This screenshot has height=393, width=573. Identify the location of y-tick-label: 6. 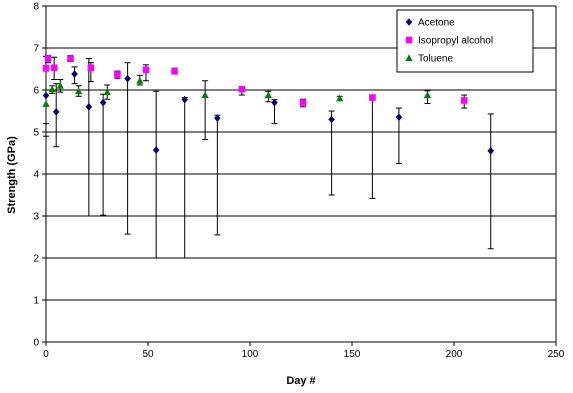
(36, 91).